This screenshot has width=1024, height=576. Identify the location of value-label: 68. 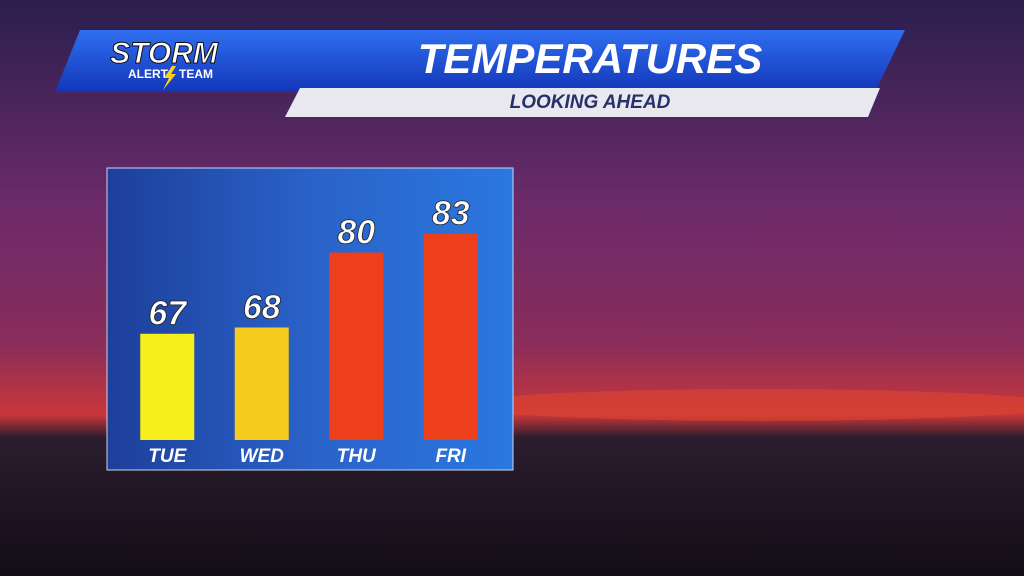
(262, 307).